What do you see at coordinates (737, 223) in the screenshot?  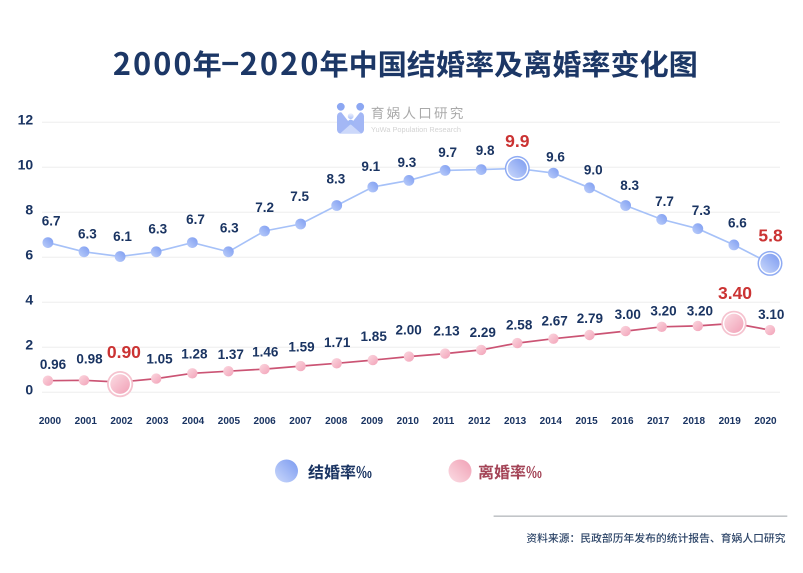 I see `svg-text: 6.6` at bounding box center [737, 223].